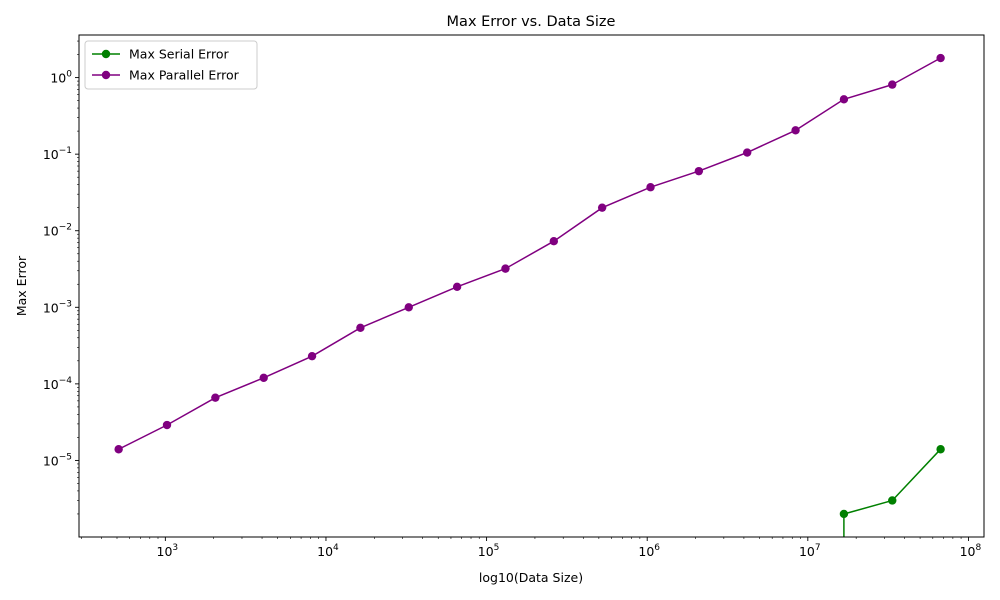 The height and width of the screenshot is (600, 1000). Describe the element at coordinates (892, 492) in the screenshot. I see `max-serial-error-line` at that location.